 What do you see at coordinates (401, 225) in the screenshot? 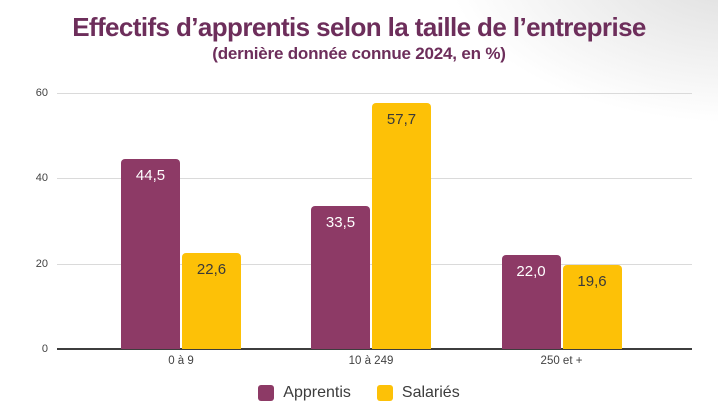
I see `bar-salariés-2` at bounding box center [401, 225].